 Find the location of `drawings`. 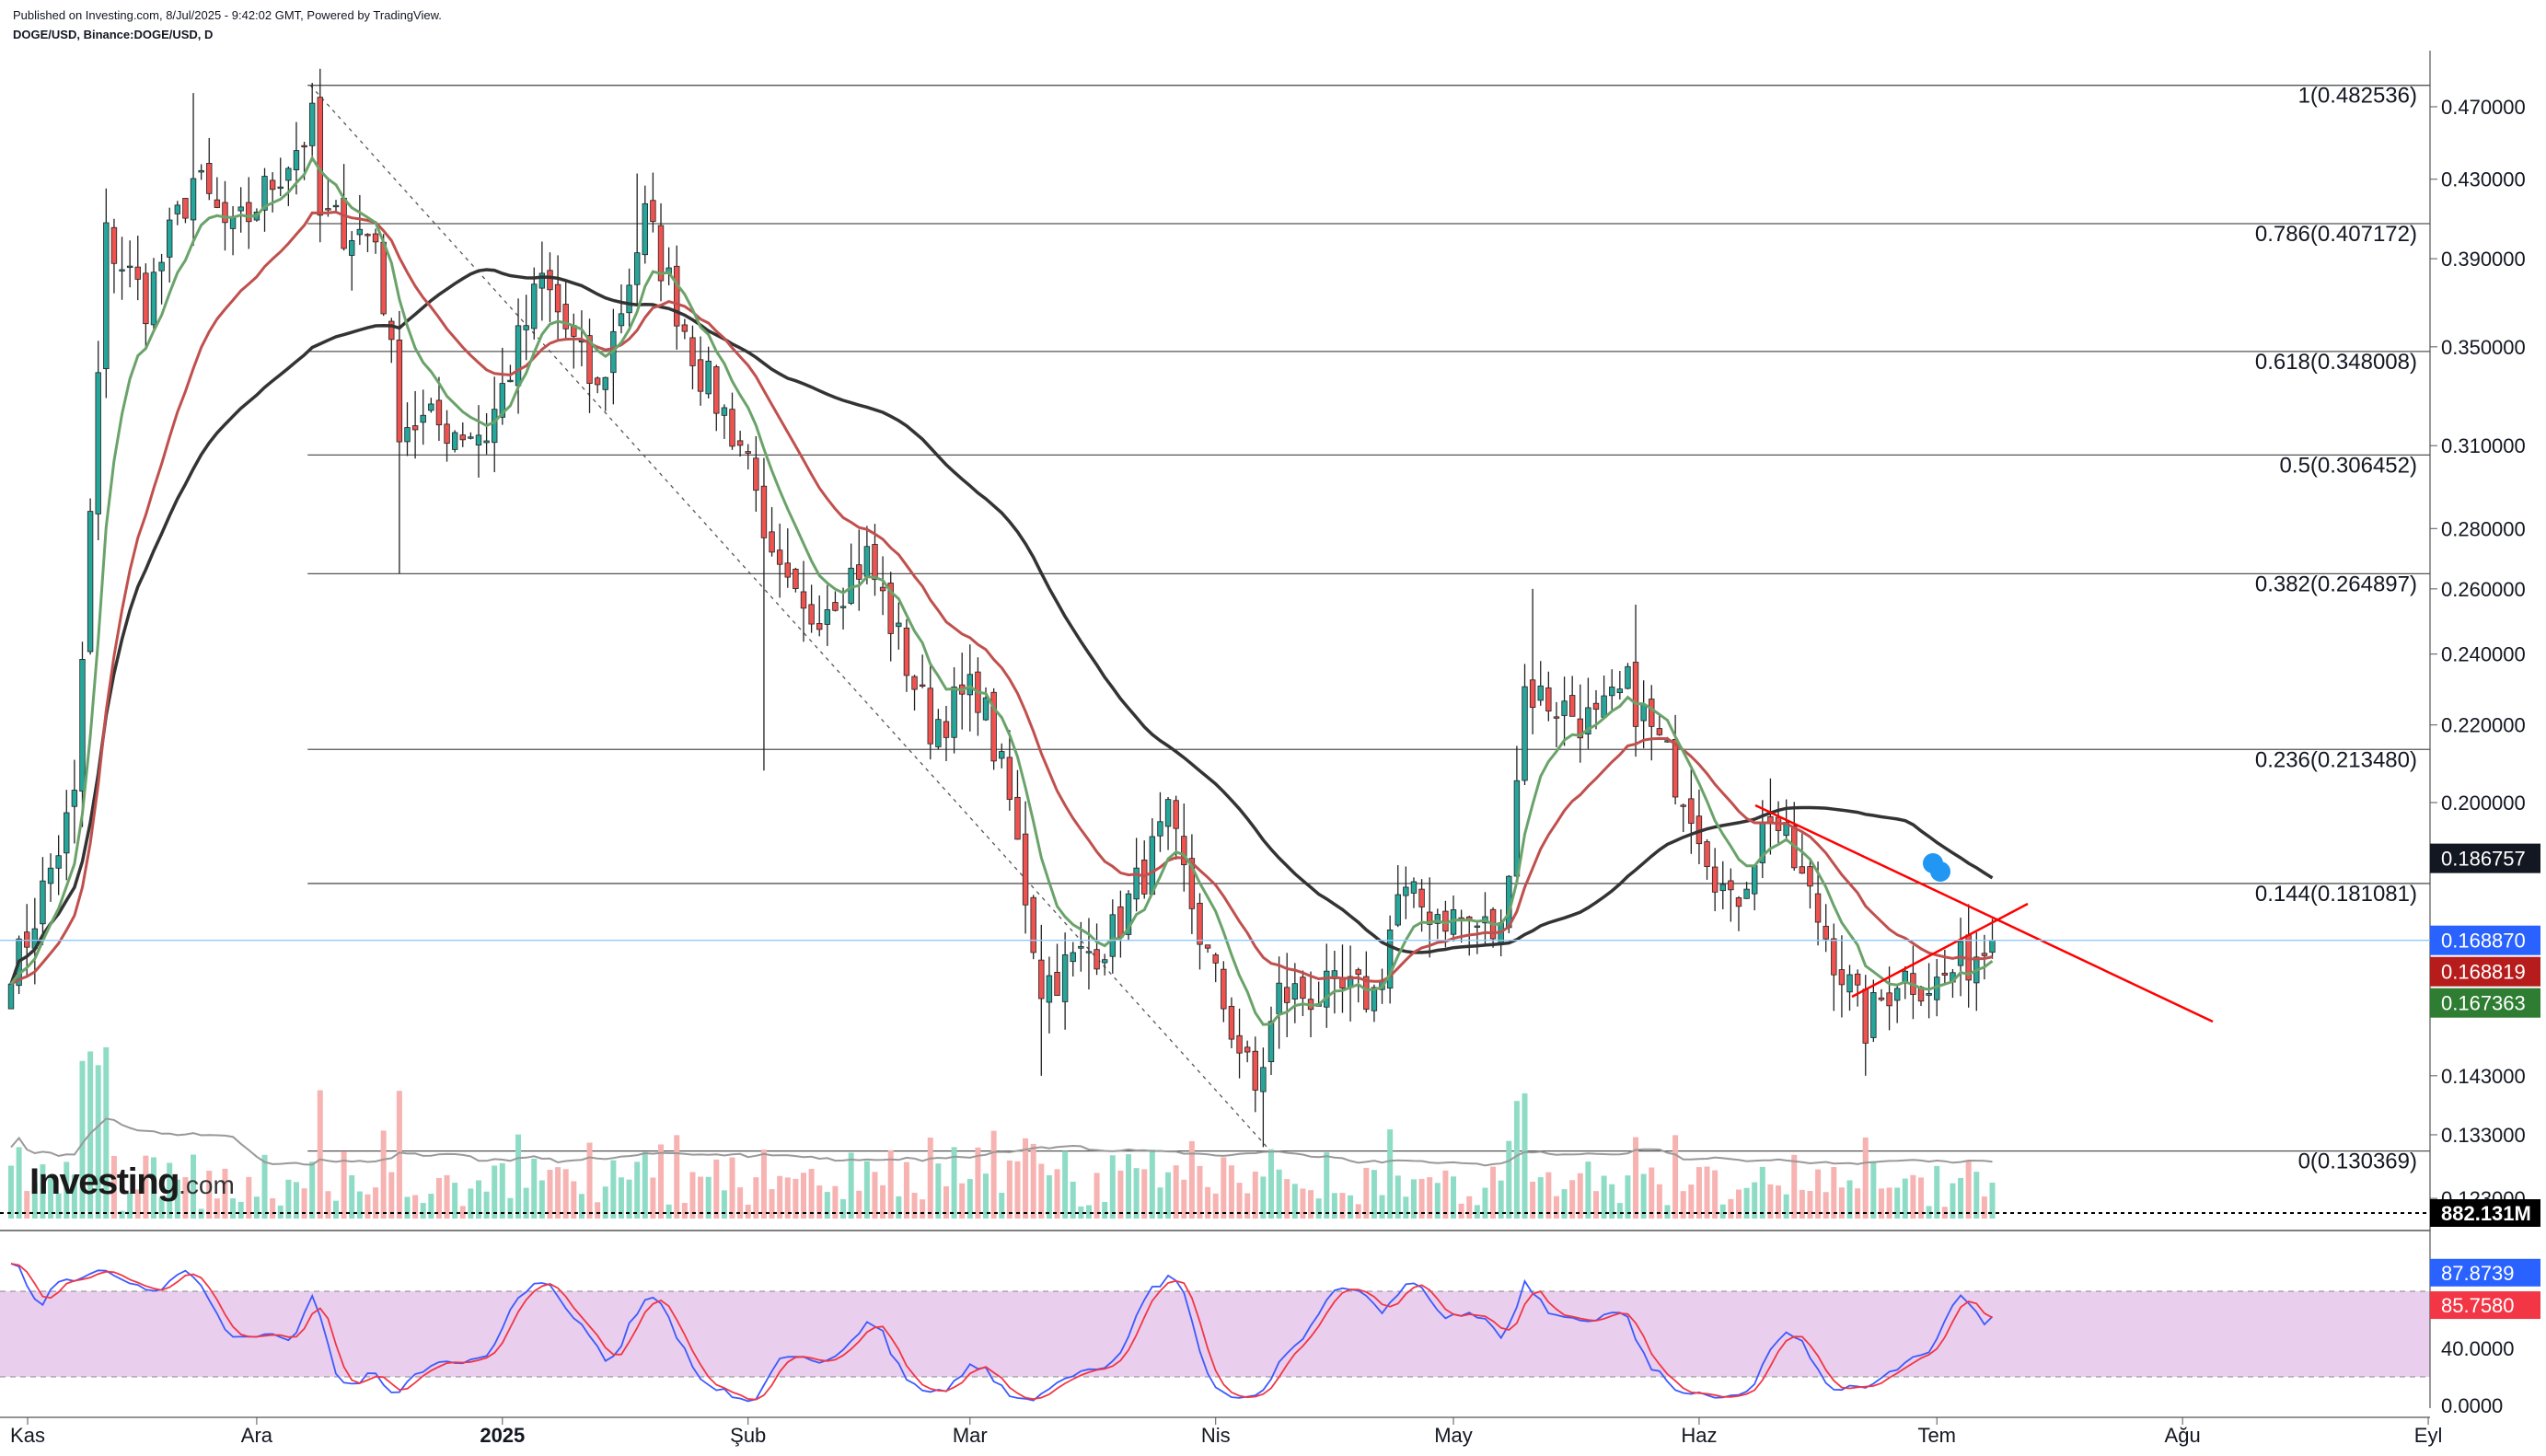

drawings is located at coordinates (1984, 913).